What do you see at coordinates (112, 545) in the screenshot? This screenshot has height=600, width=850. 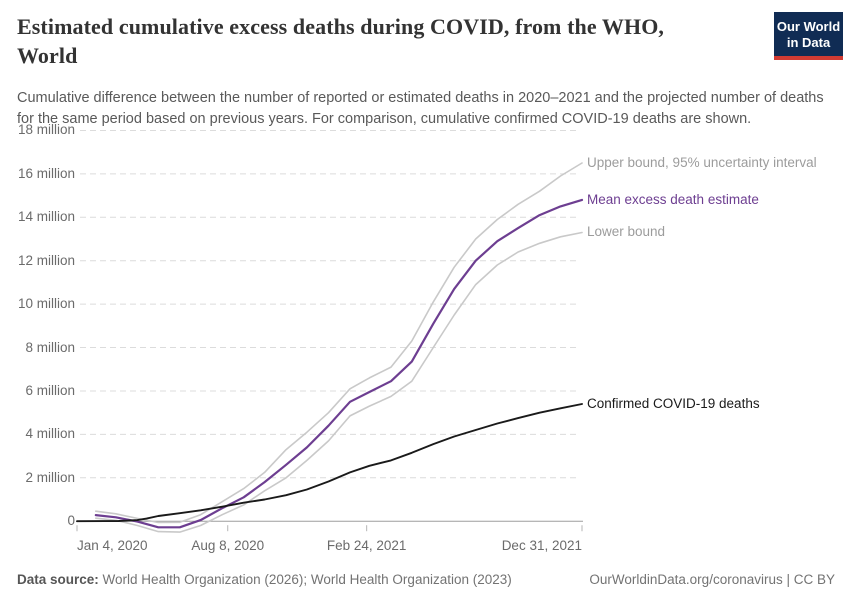 I see `x-axis-label-jan-2020: Jan 4, 2020` at bounding box center [112, 545].